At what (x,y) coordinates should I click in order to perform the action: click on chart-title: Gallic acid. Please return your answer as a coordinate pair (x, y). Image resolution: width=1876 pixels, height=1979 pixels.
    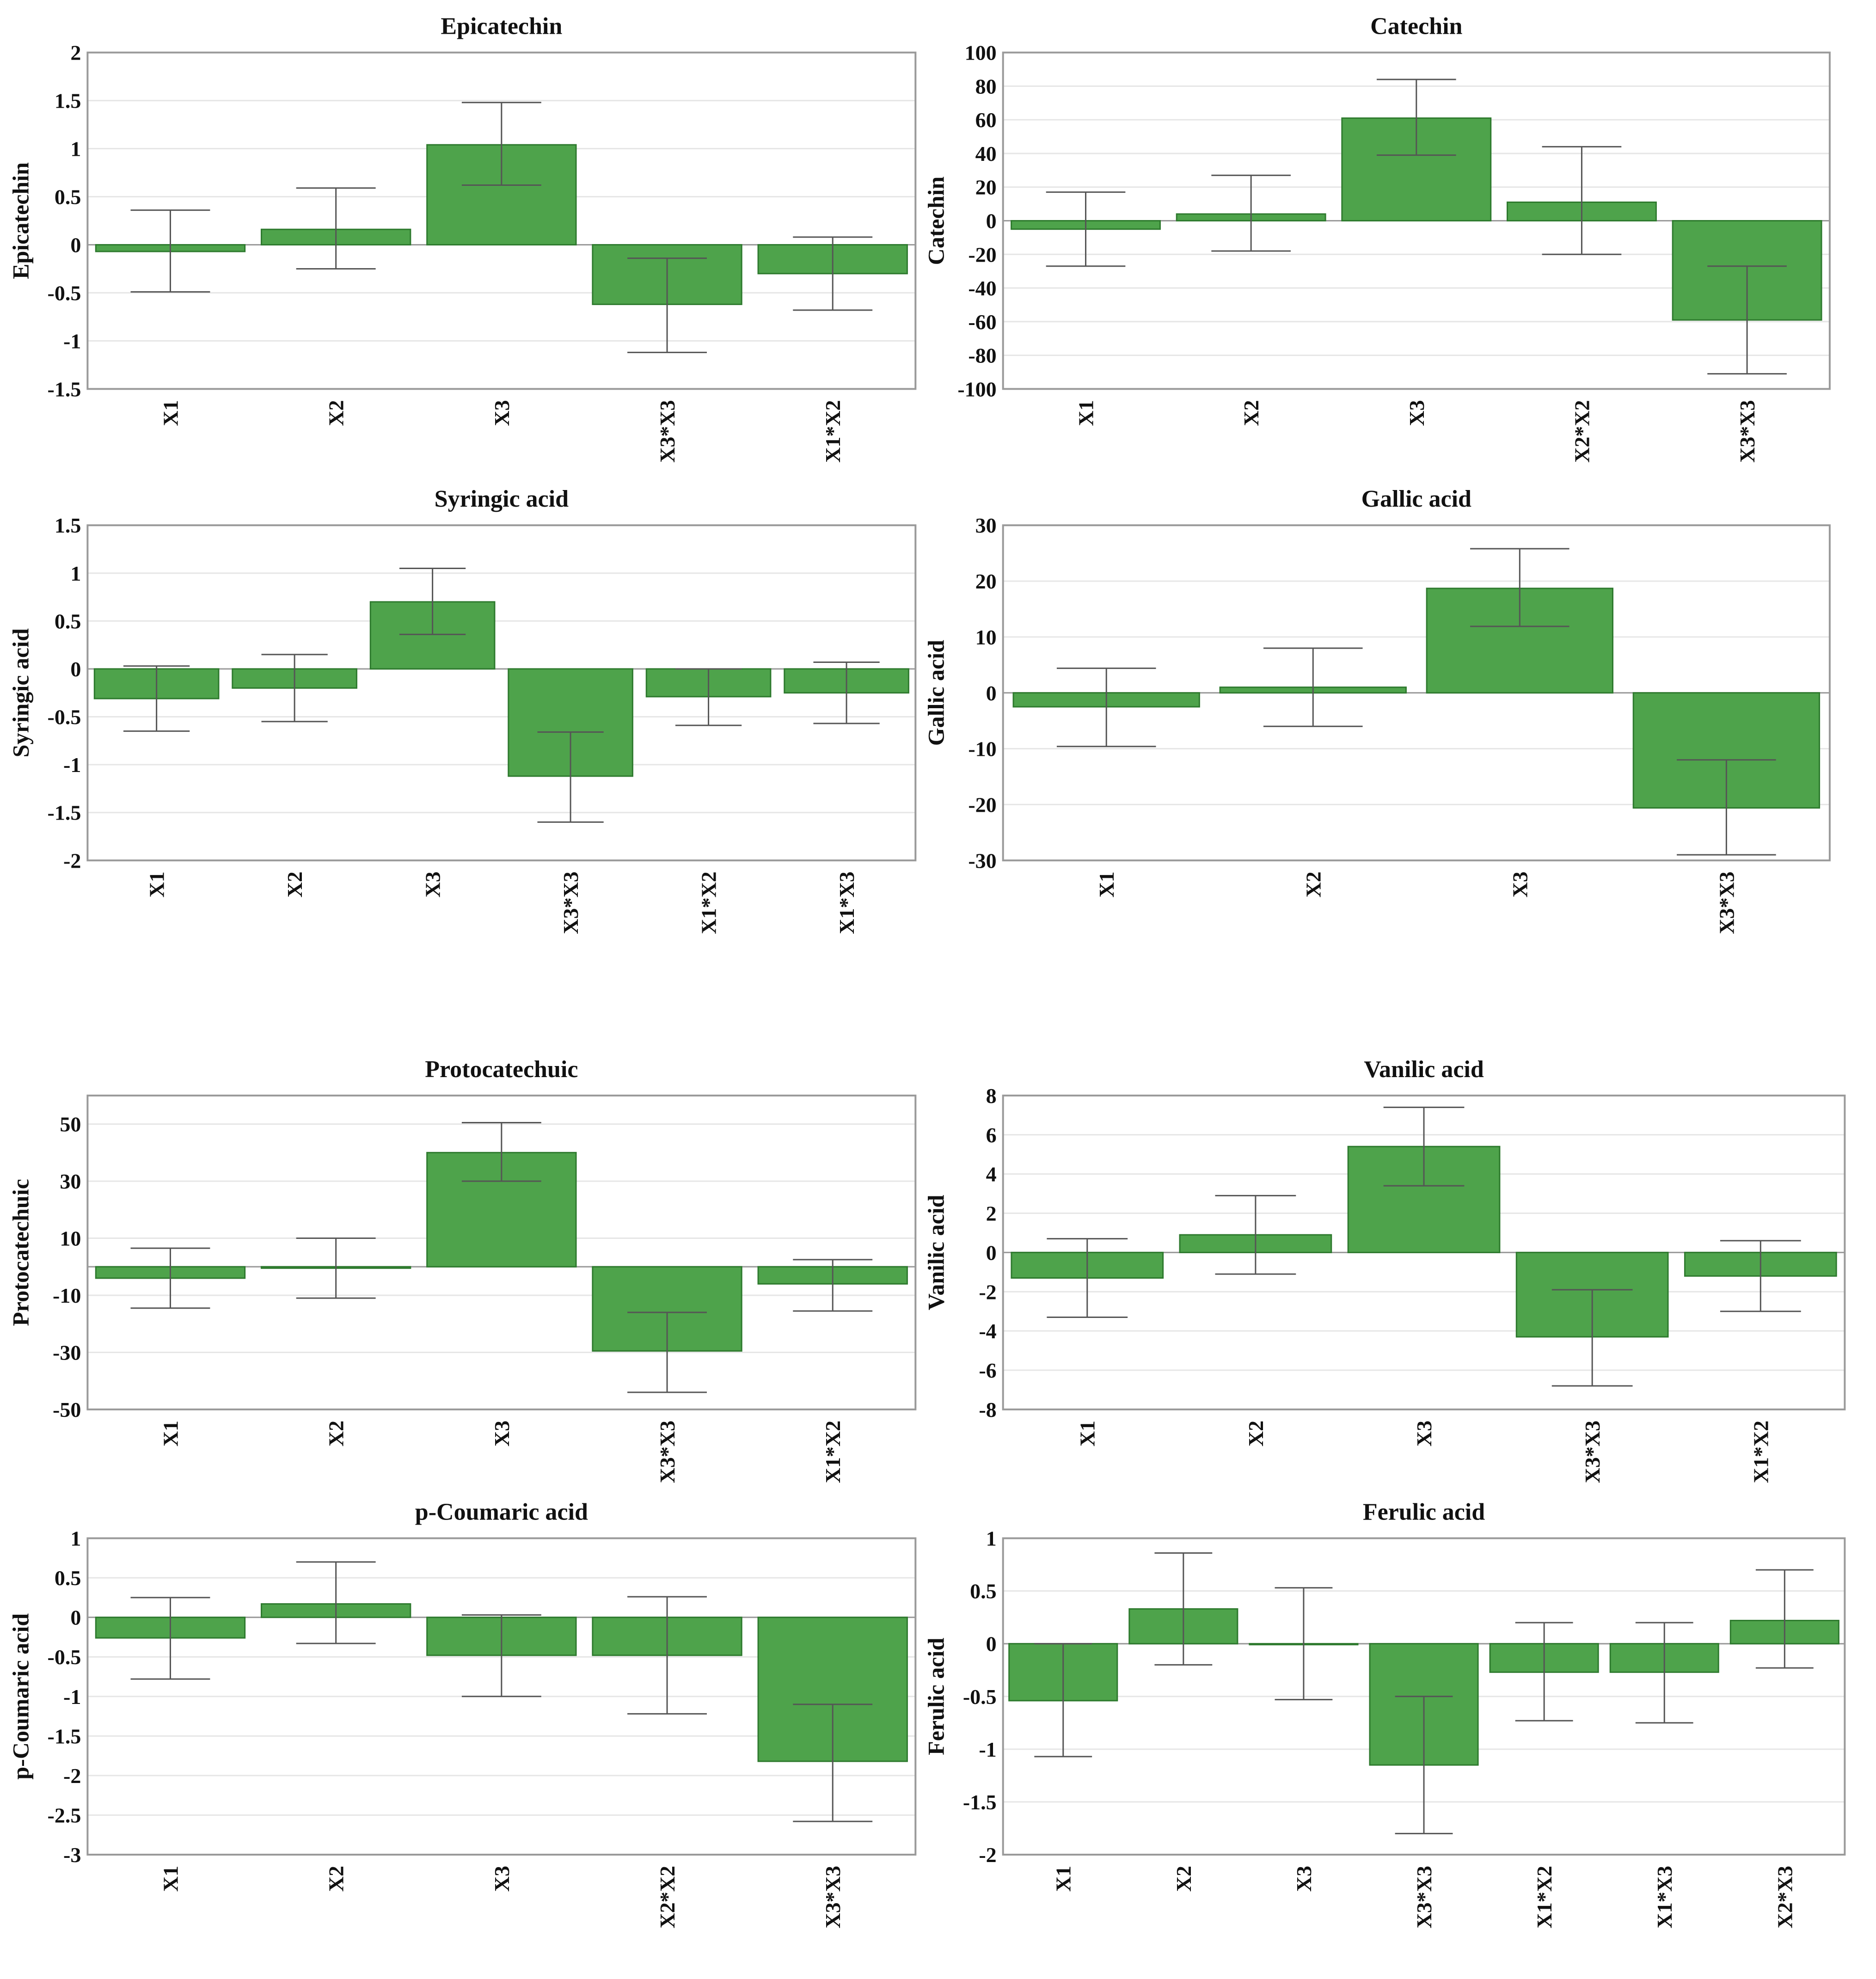
    Looking at the image, I should click on (1416, 499).